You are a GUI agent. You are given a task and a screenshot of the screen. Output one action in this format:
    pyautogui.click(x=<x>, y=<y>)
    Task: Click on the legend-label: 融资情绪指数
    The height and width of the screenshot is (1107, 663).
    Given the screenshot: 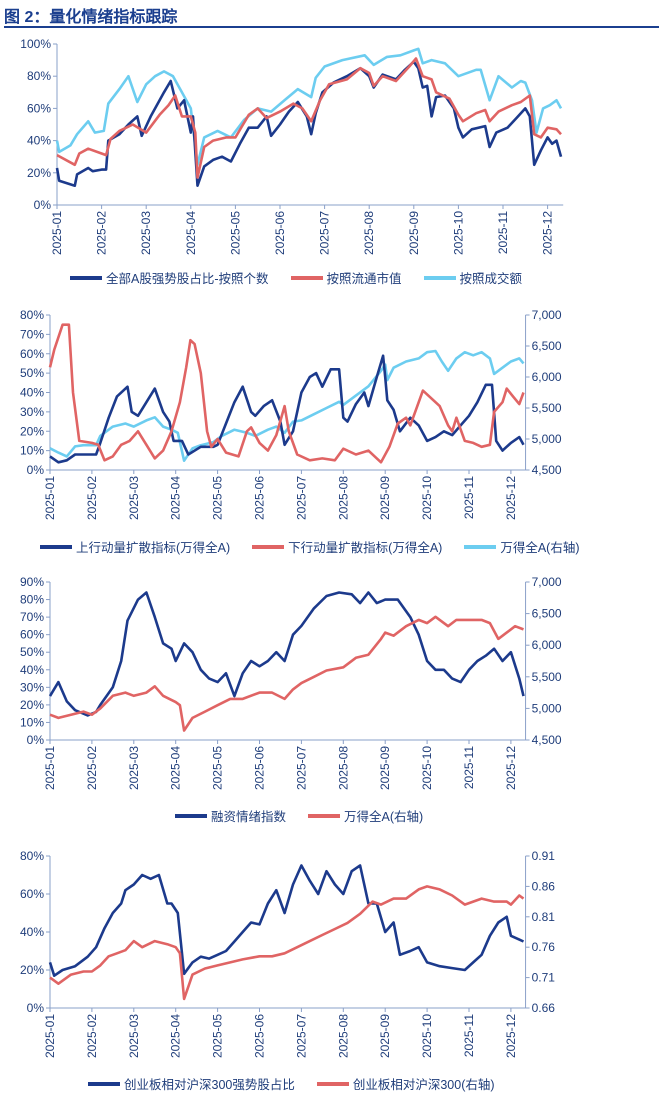 What is the action you would take?
    pyautogui.click(x=249, y=817)
    